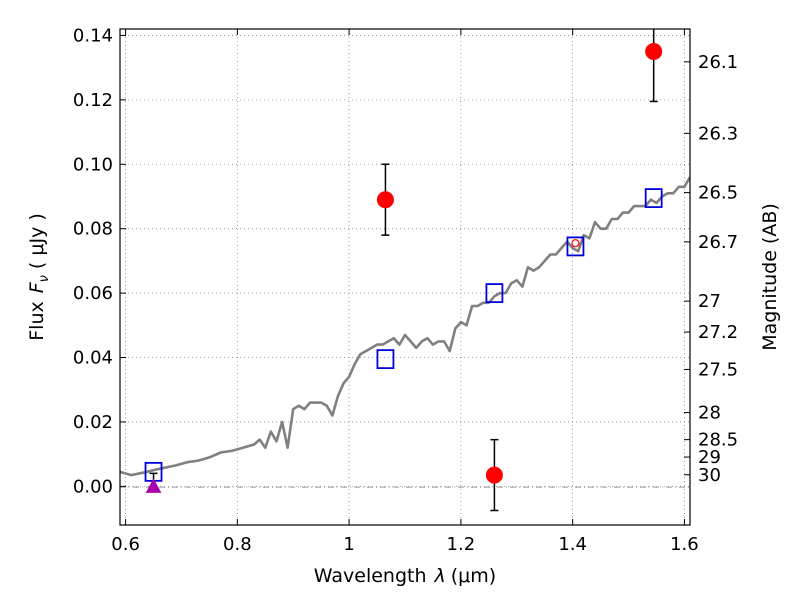 The width and height of the screenshot is (800, 600). What do you see at coordinates (93, 164) in the screenshot?
I see `y-tick-label: 0.10` at bounding box center [93, 164].